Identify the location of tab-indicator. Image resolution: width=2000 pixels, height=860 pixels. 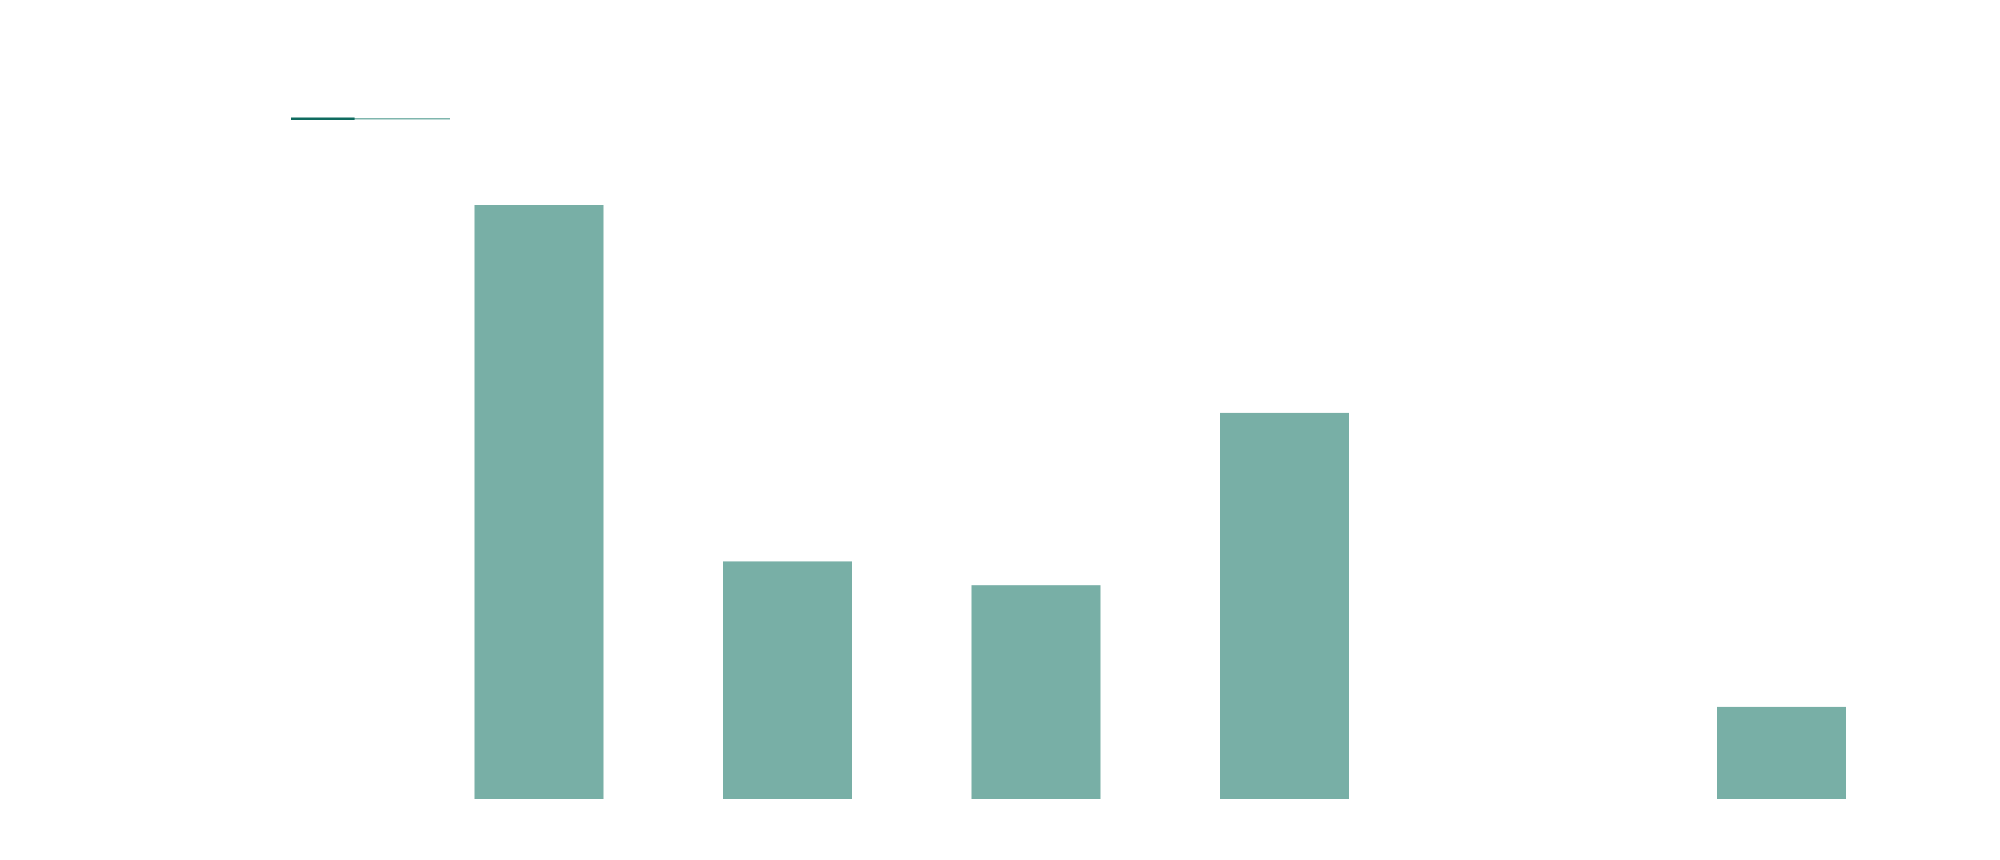
(370, 118).